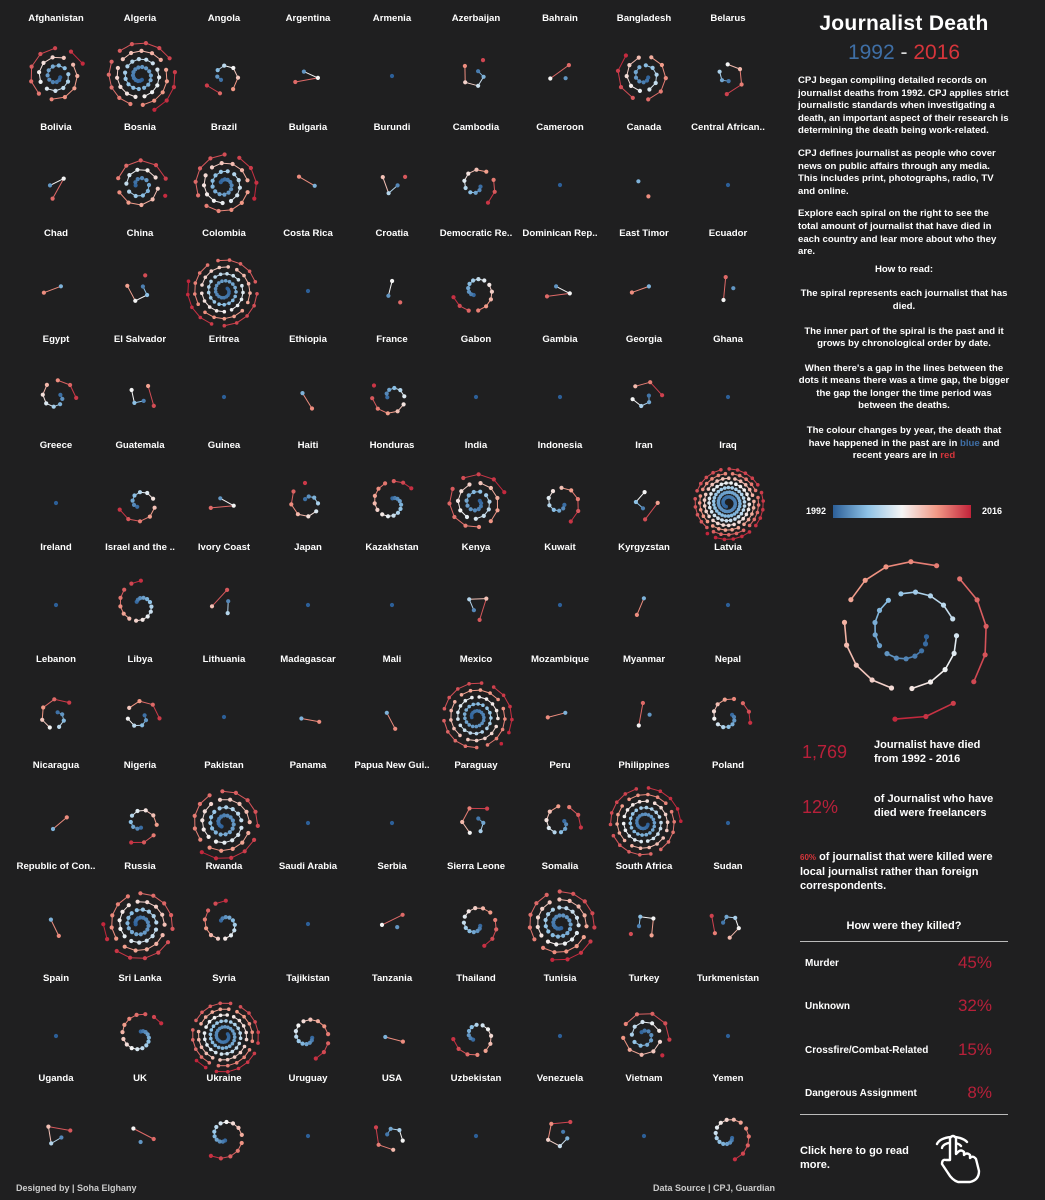 The width and height of the screenshot is (1045, 1200). Describe the element at coordinates (861, 1093) in the screenshot. I see `killed-label: Dangerous Assignment` at that location.